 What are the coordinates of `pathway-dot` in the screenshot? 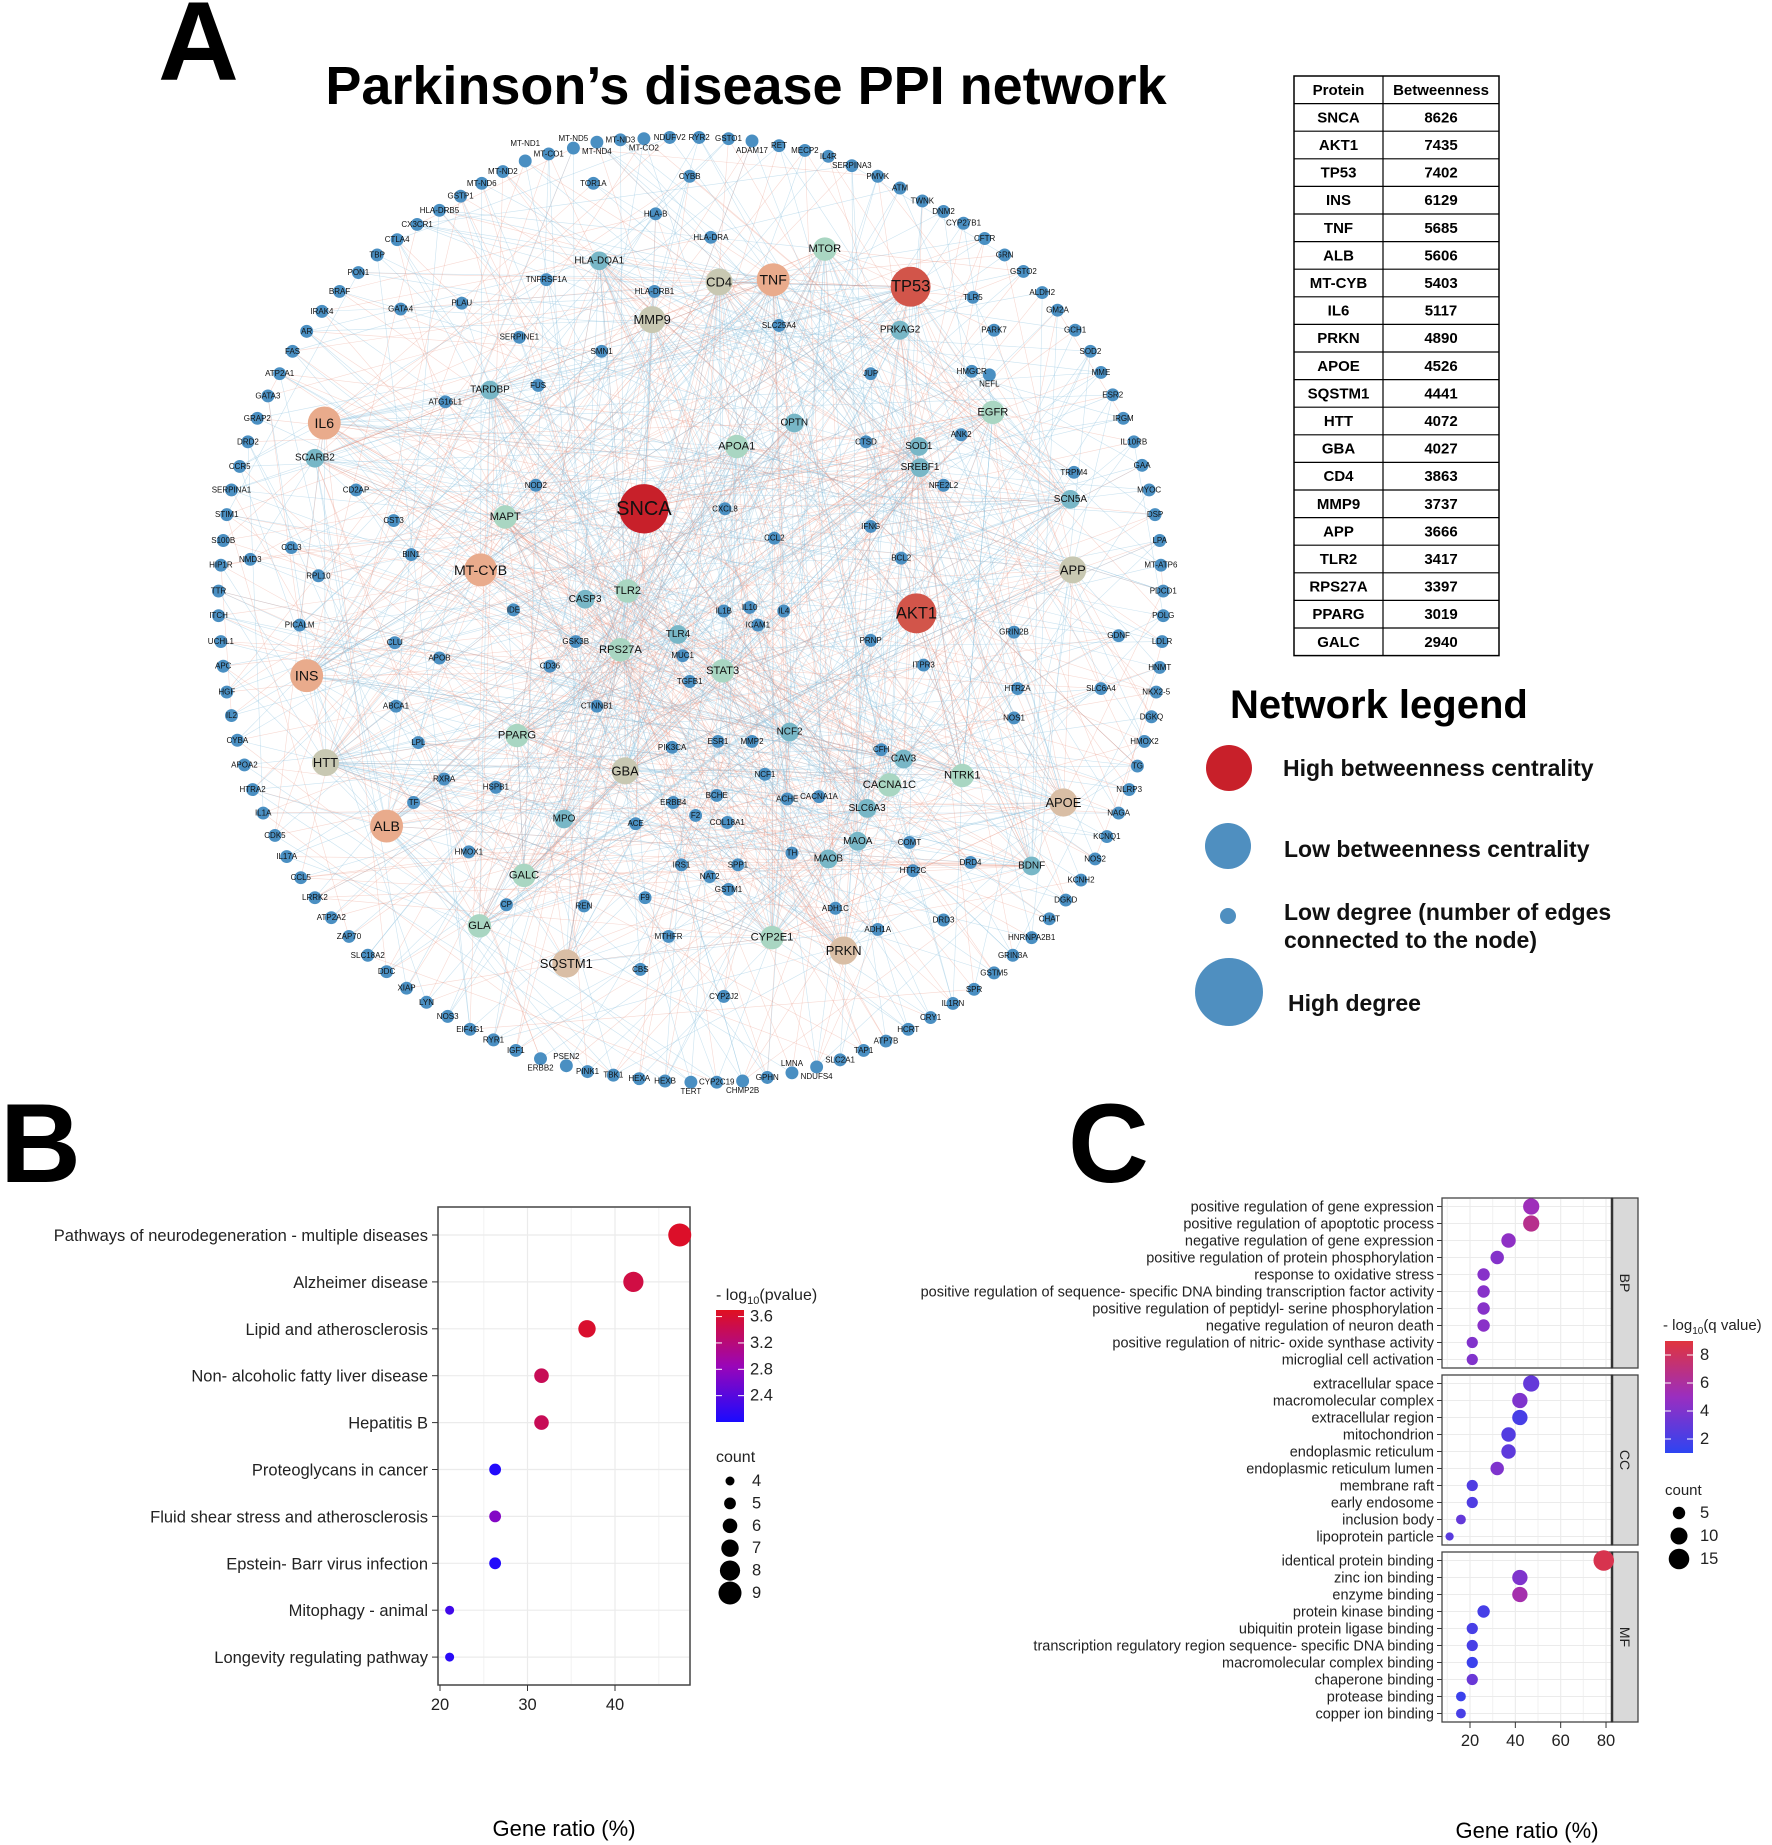 It's located at (495, 1563).